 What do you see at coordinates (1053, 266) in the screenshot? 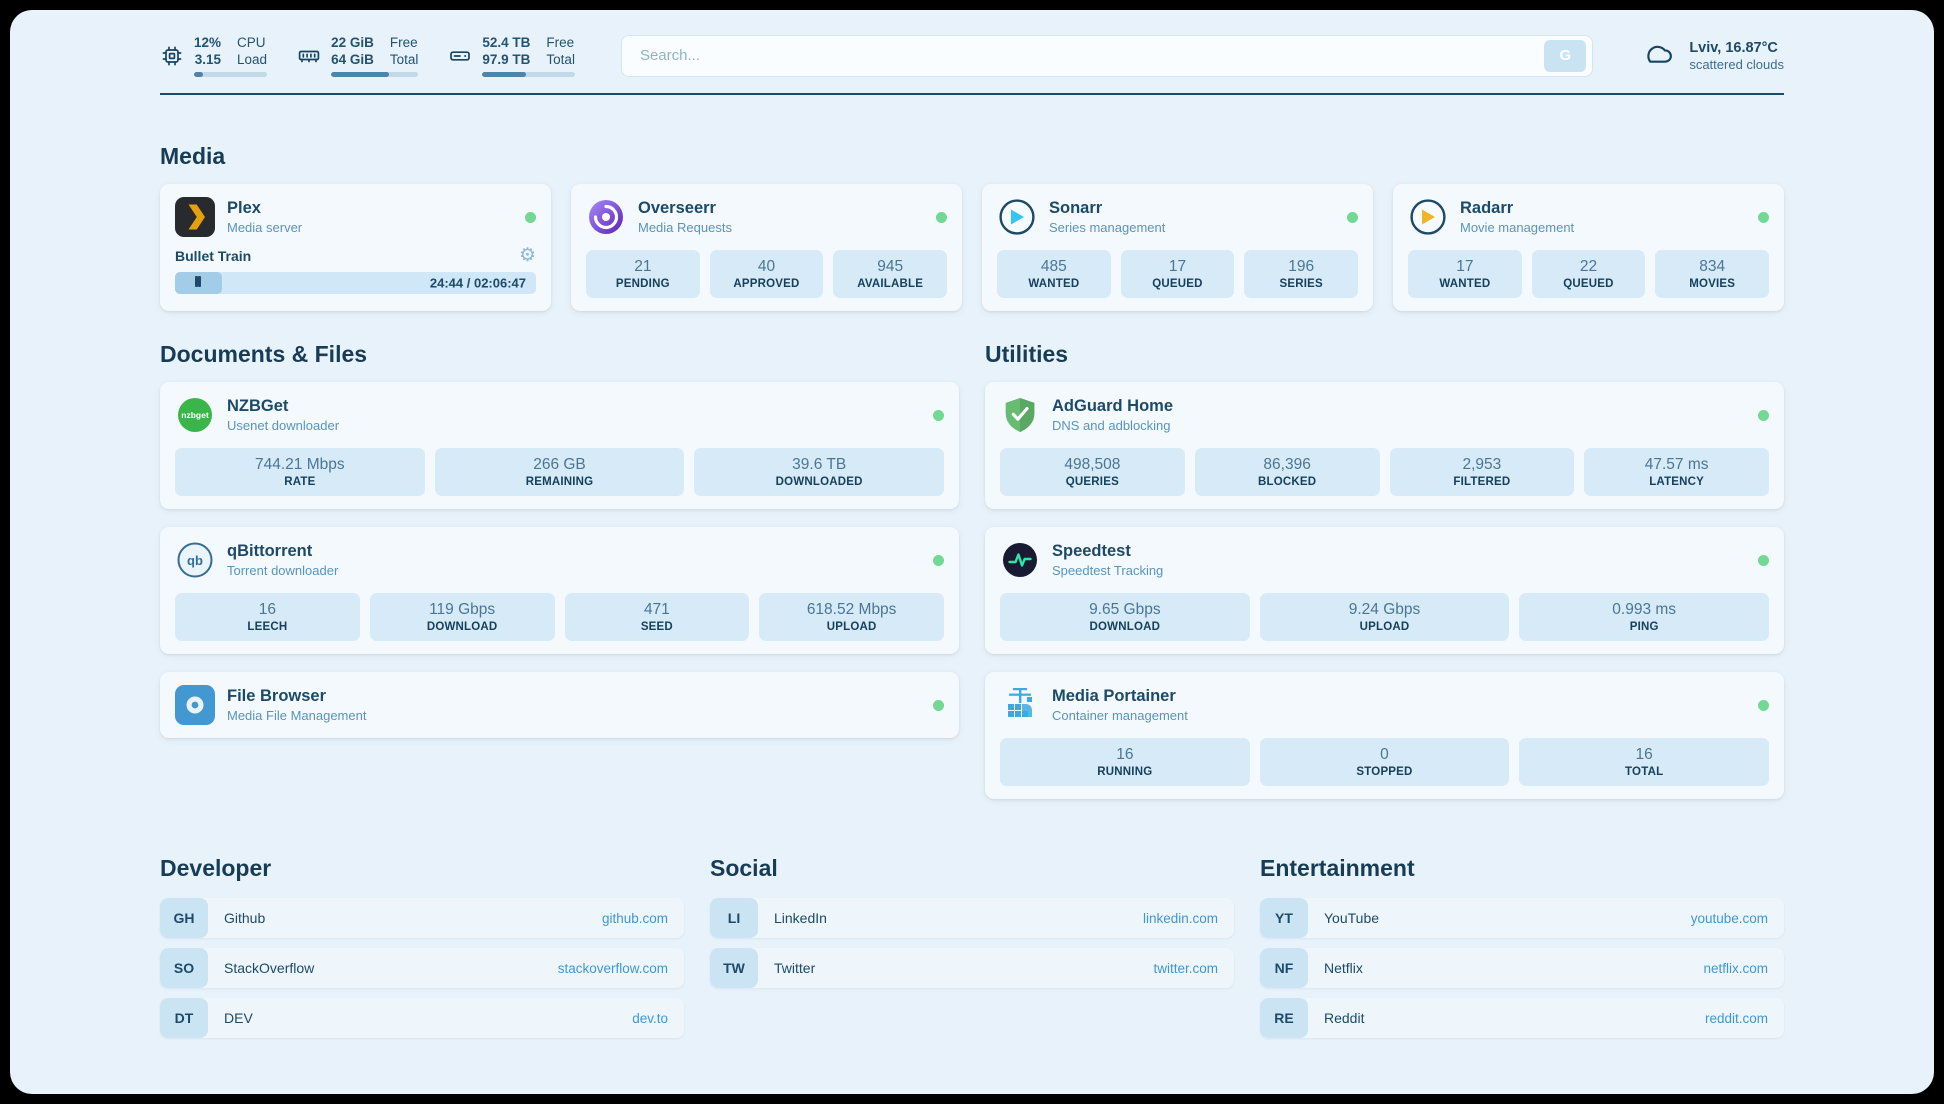
I see `stat-value: 485` at bounding box center [1053, 266].